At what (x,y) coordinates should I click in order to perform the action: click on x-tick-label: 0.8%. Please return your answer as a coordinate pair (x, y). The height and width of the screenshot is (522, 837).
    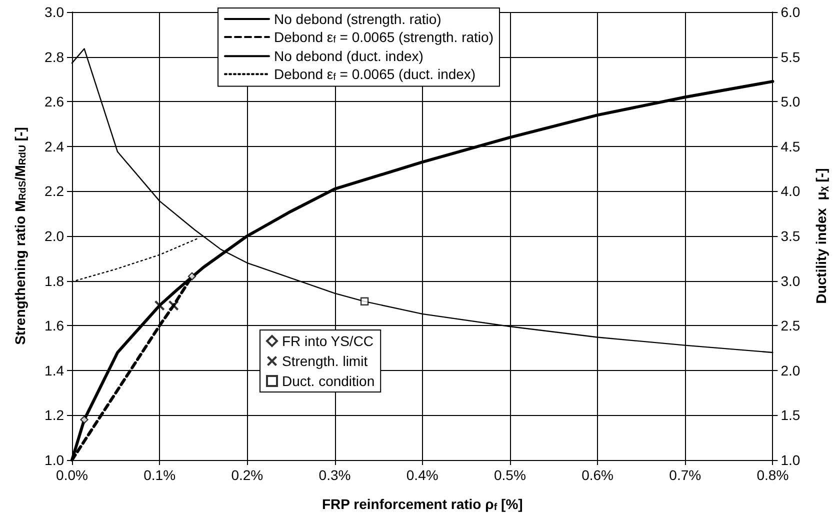
    Looking at the image, I should click on (772, 475).